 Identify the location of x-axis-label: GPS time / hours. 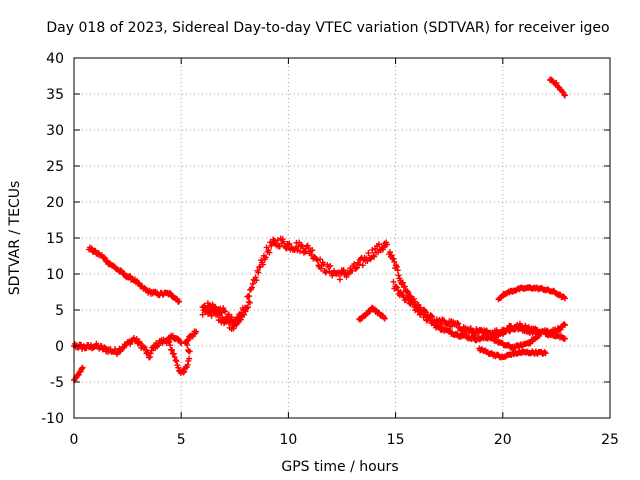
(339, 467).